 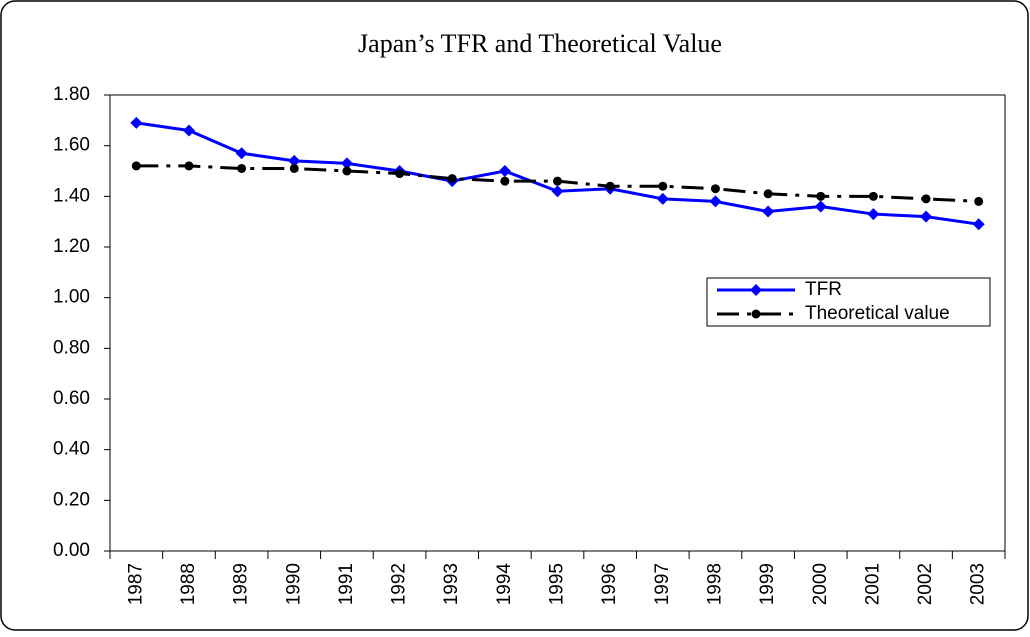 I want to click on x-tick-label: 2002, so click(x=925, y=584).